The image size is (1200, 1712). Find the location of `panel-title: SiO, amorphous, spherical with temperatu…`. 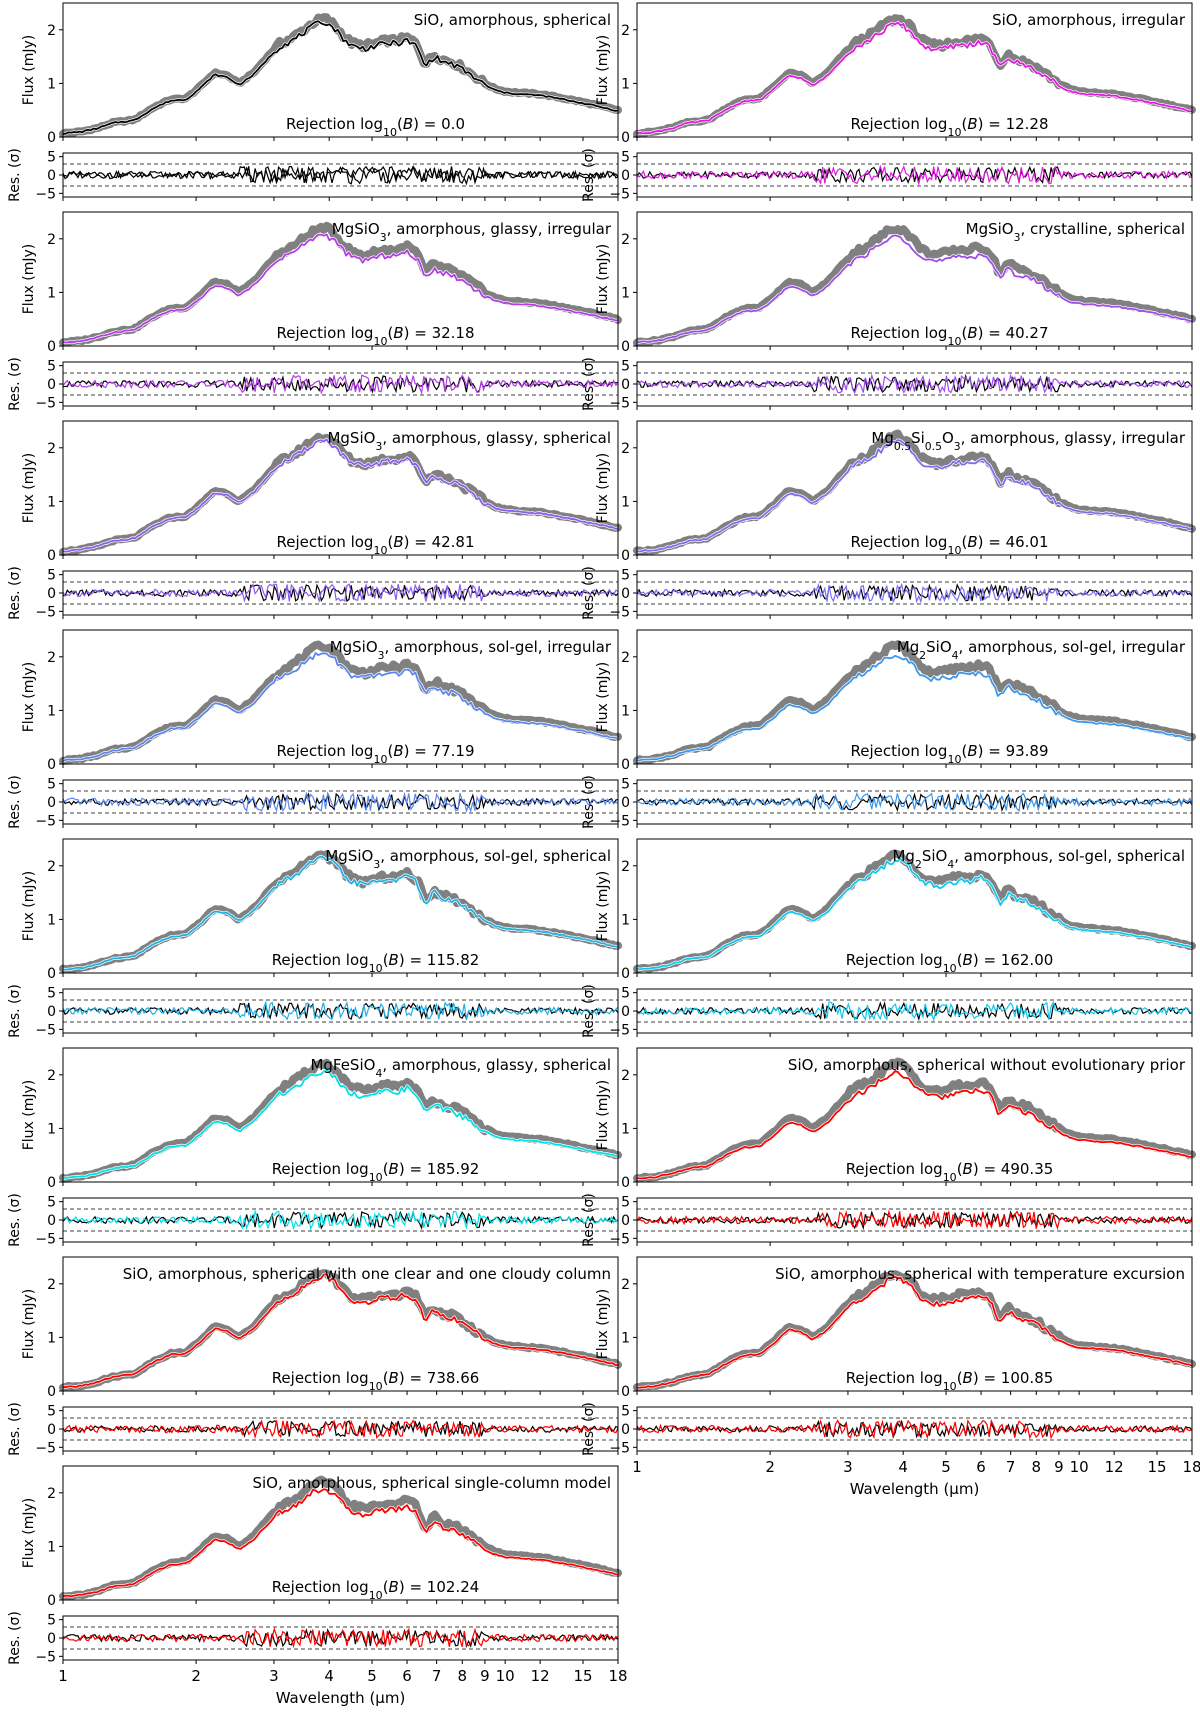

panel-title: SiO, amorphous, spherical with temperatu… is located at coordinates (980, 1274).